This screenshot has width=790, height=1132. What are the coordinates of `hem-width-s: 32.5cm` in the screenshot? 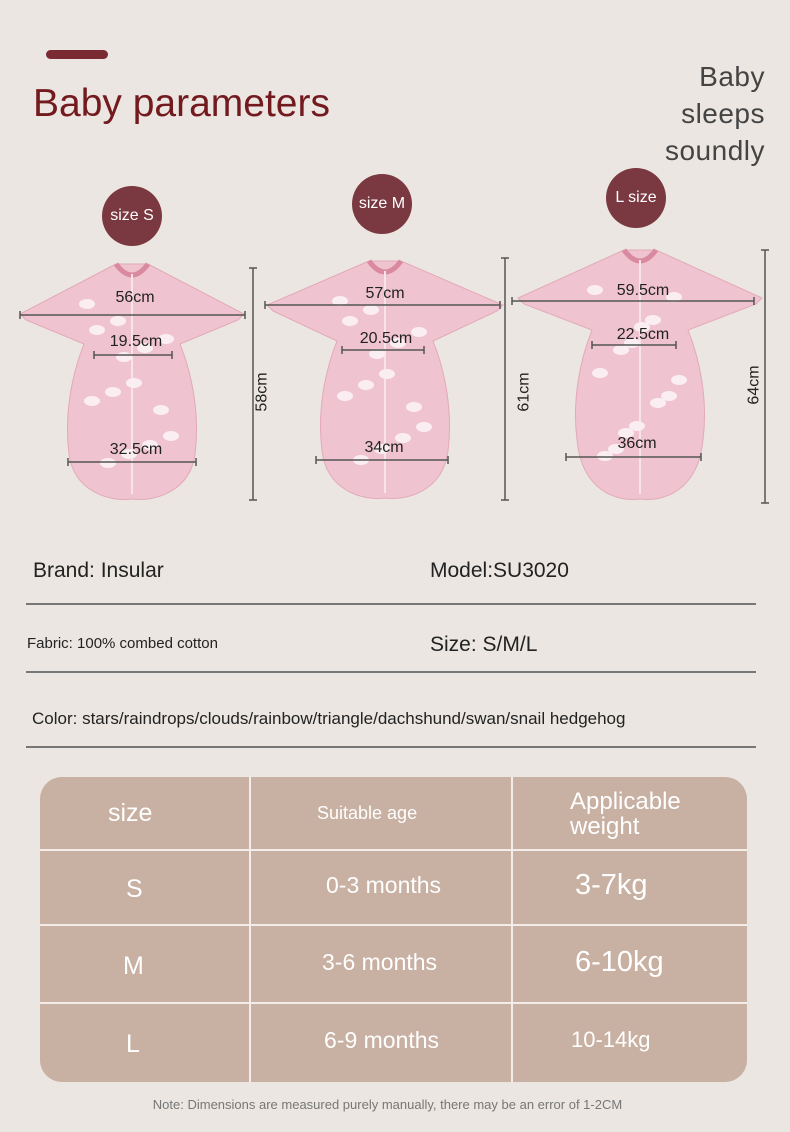 It's located at (136, 449).